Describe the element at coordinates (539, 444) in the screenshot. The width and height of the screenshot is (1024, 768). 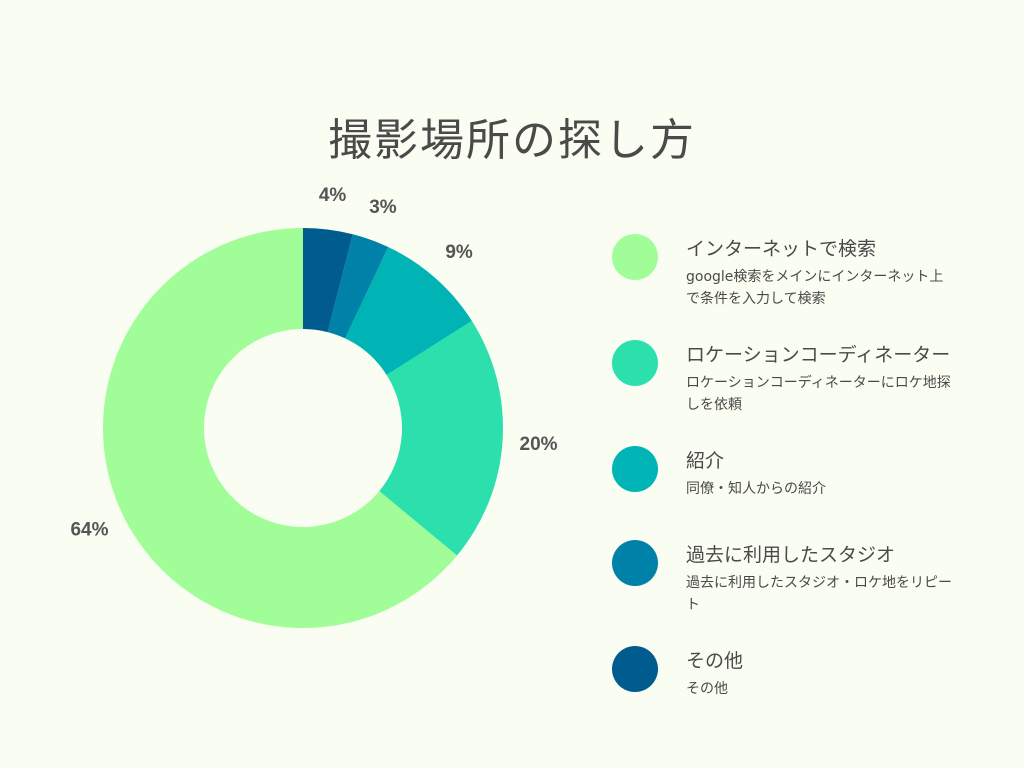
I see `slice-label-coordinator: 20%` at that location.